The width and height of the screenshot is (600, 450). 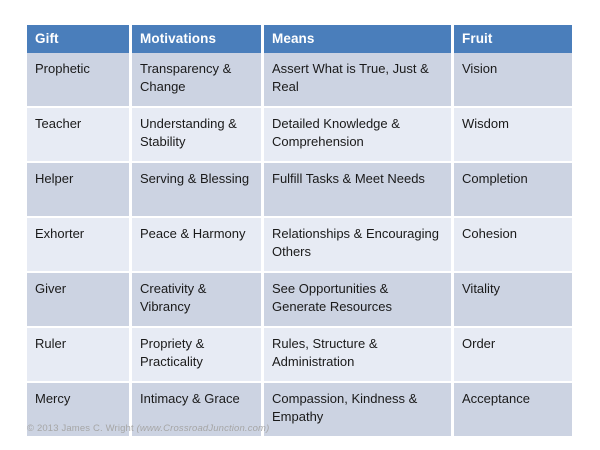 What do you see at coordinates (198, 39) in the screenshot?
I see `column-header-motivations: Motivations` at bounding box center [198, 39].